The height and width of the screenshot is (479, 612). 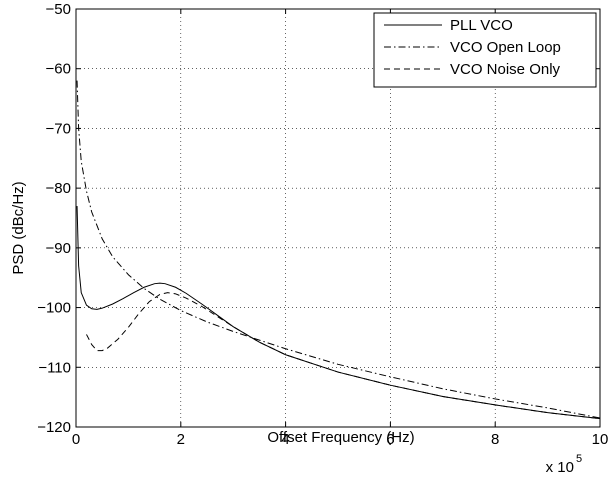 I want to click on x-axis-label-group: Offset Frequency (Hz) x 10 5, so click(x=424, y=452).